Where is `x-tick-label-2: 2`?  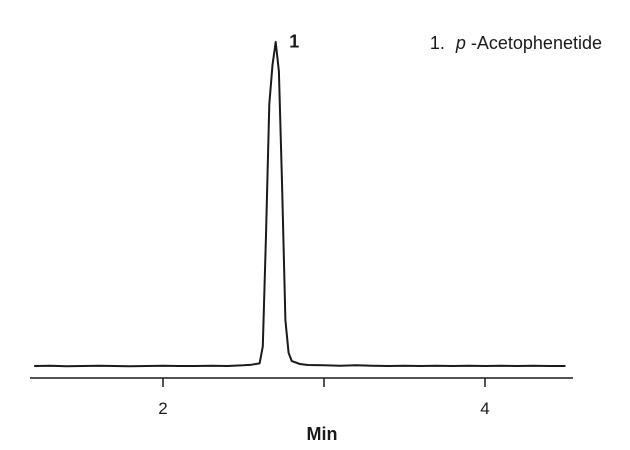 x-tick-label-2: 2 is located at coordinates (162, 408).